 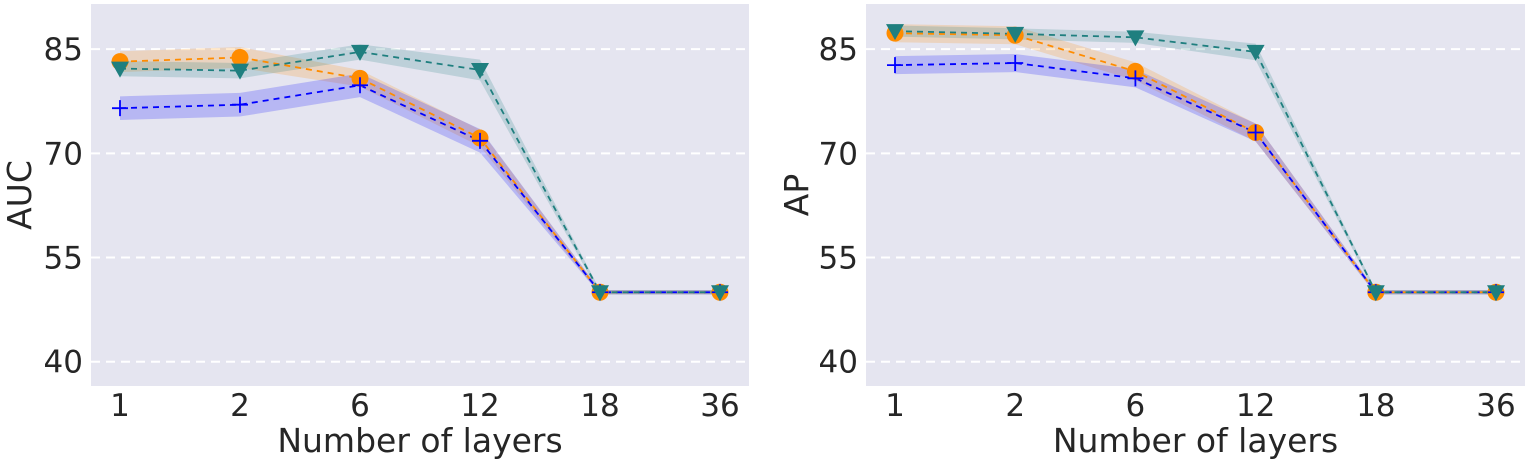 I want to click on orange-circle-series-point, so click(x=240, y=57).